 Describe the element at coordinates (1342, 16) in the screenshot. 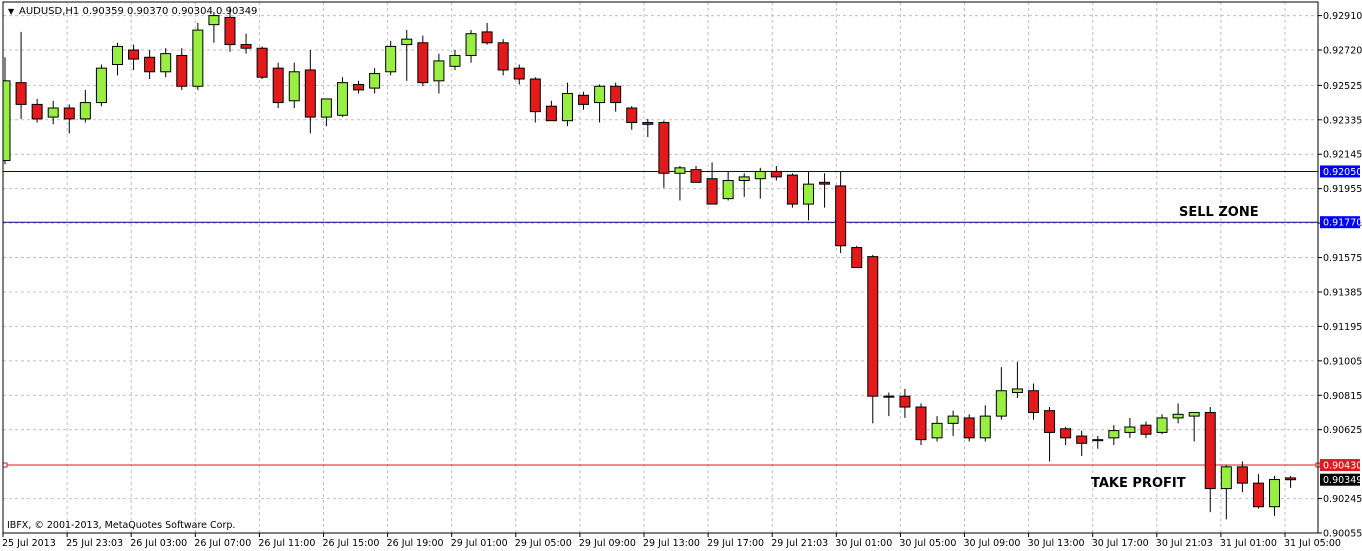

I see `price-tick-label: 0.92910` at that location.